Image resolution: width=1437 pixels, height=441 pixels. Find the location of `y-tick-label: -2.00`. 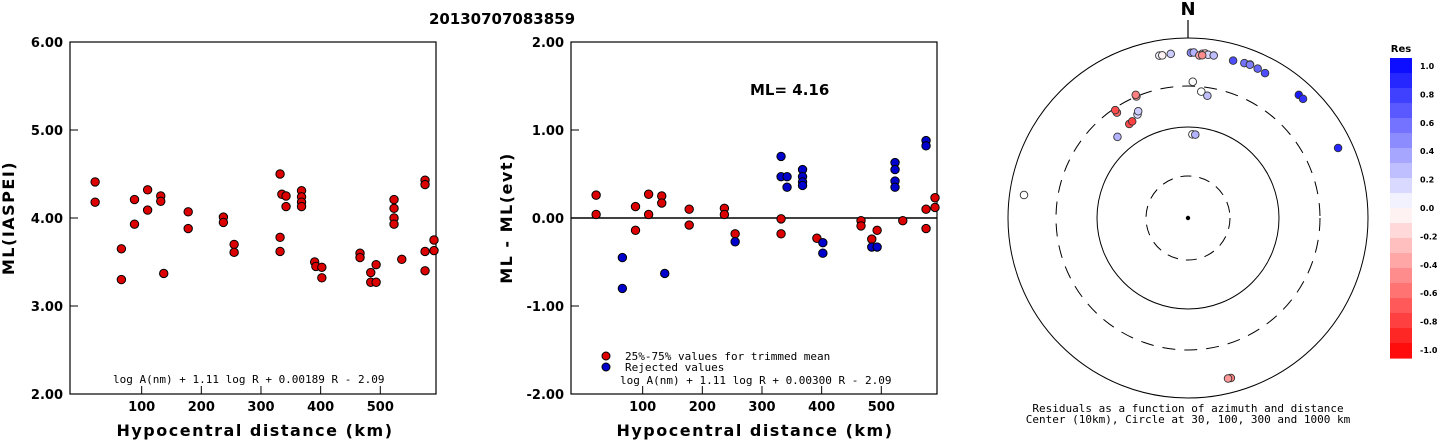

y-tick-label: -2.00 is located at coordinates (545, 395).